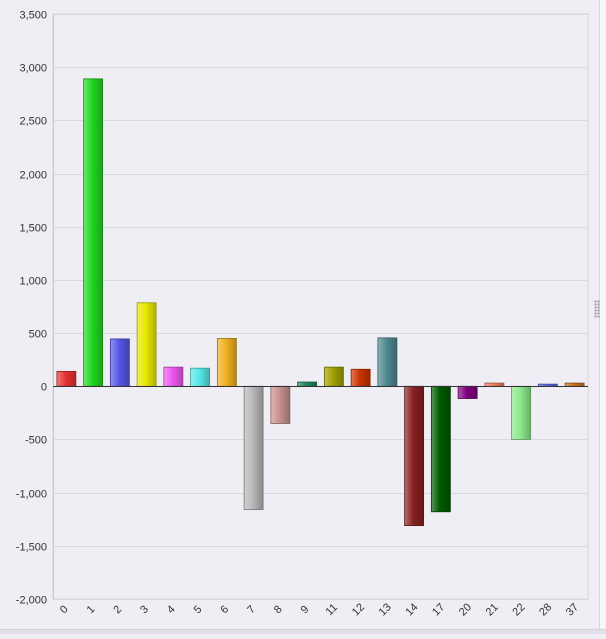  I want to click on y-tick-label: -1,000, so click(31, 495).